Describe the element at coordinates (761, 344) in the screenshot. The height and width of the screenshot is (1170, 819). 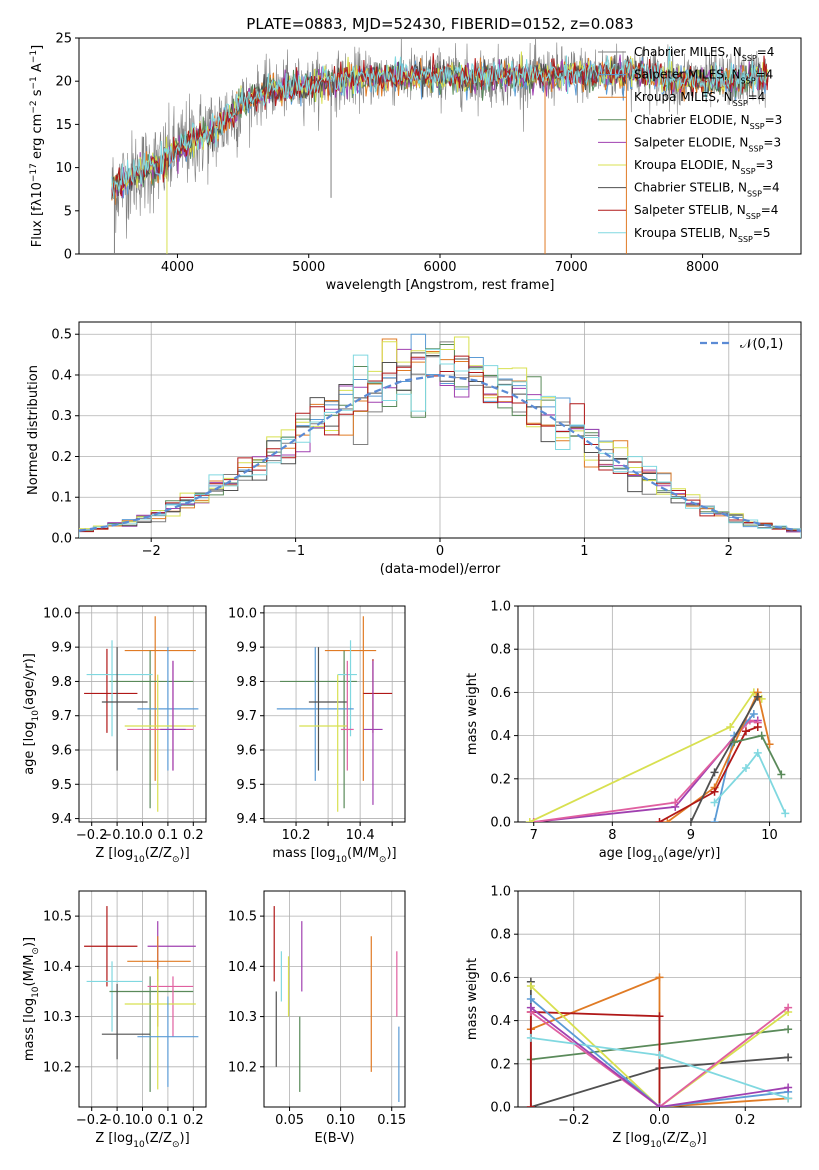
I see `legend-label: 𝒩(0,1)` at that location.